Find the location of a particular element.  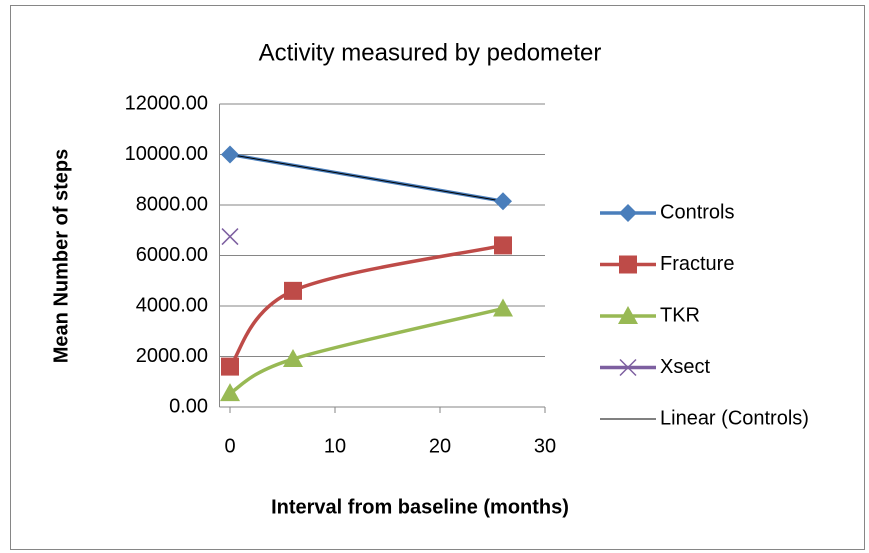

y-tick-label: 10000.00 is located at coordinates (166, 154).